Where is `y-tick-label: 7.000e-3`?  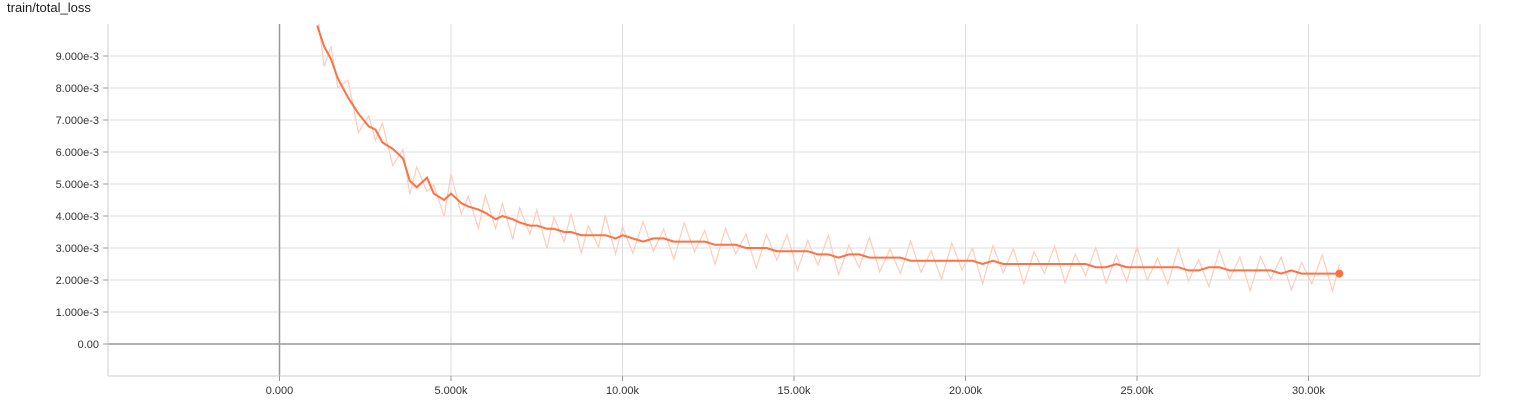
y-tick-label: 7.000e-3 is located at coordinates (77, 121).